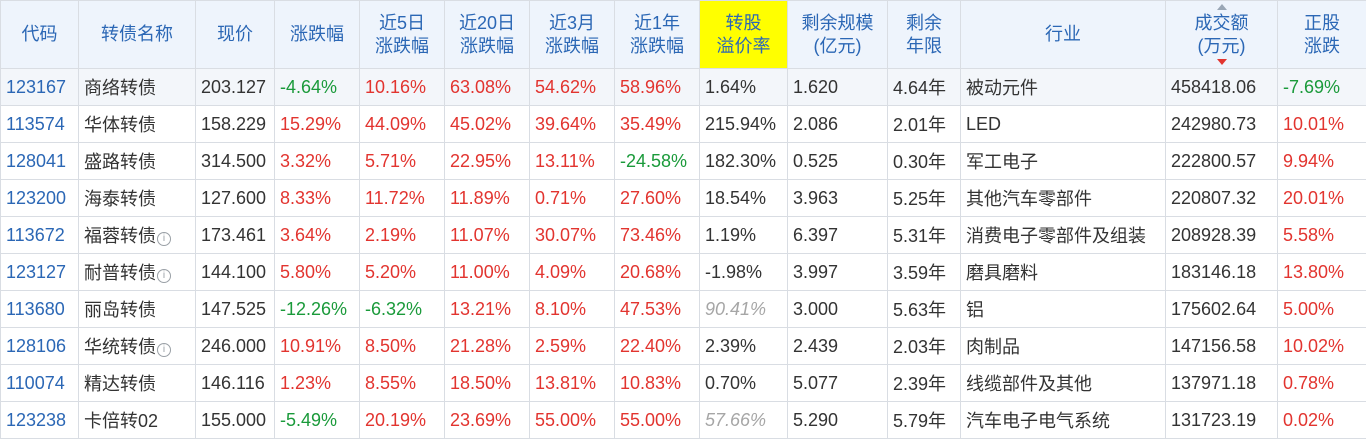  I want to click on bond-name: 耐普转债, so click(120, 273).